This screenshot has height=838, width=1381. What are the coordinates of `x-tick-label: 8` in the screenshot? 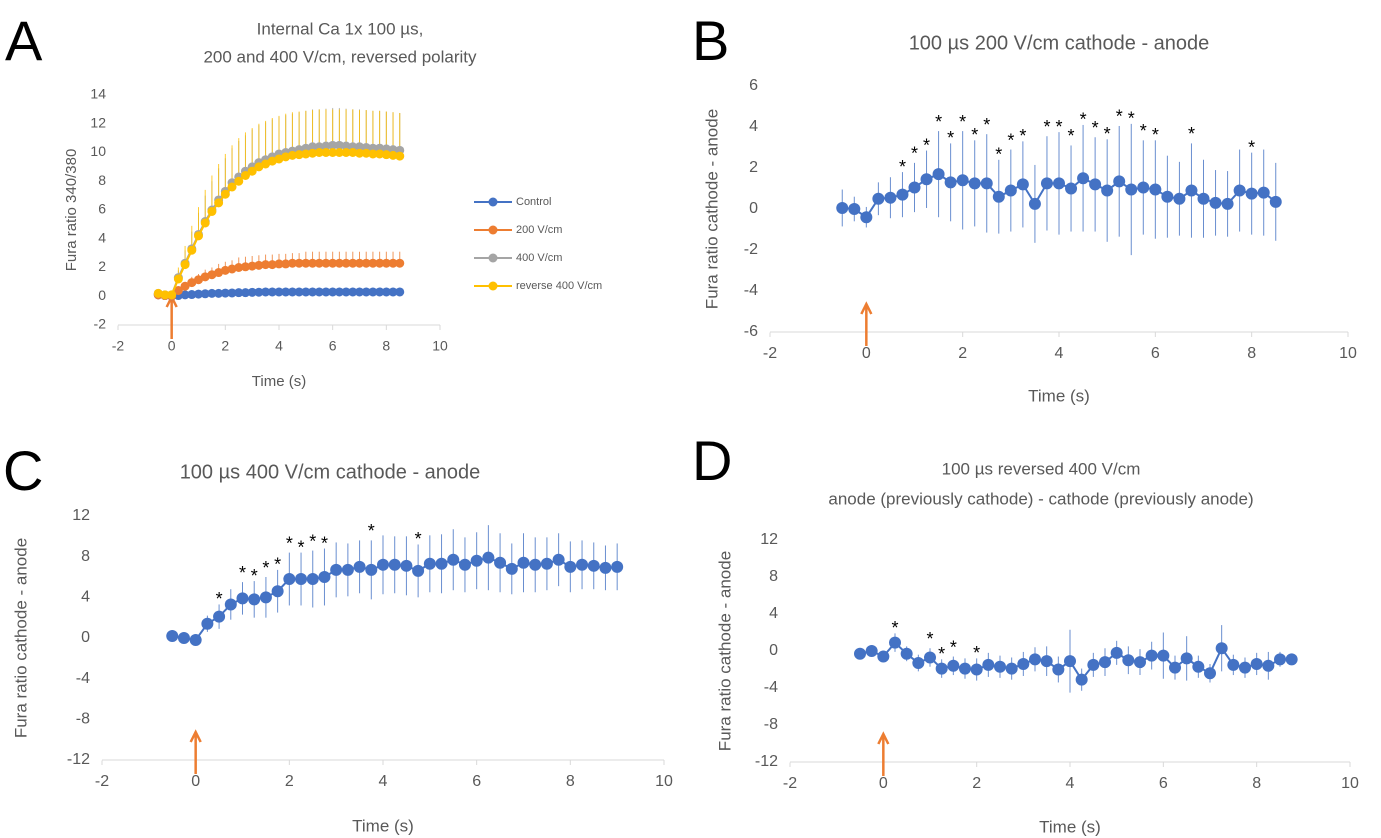 It's located at (570, 781).